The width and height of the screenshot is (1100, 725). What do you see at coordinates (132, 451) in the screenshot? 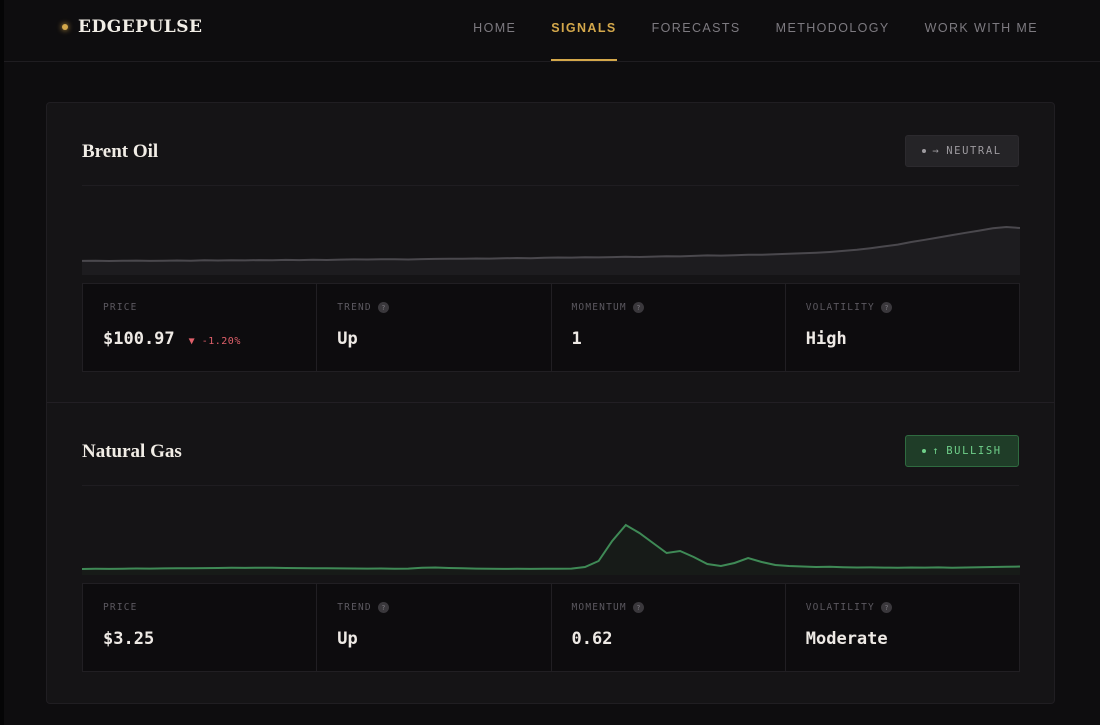
I see `signal-title: Natural Gas` at bounding box center [132, 451].